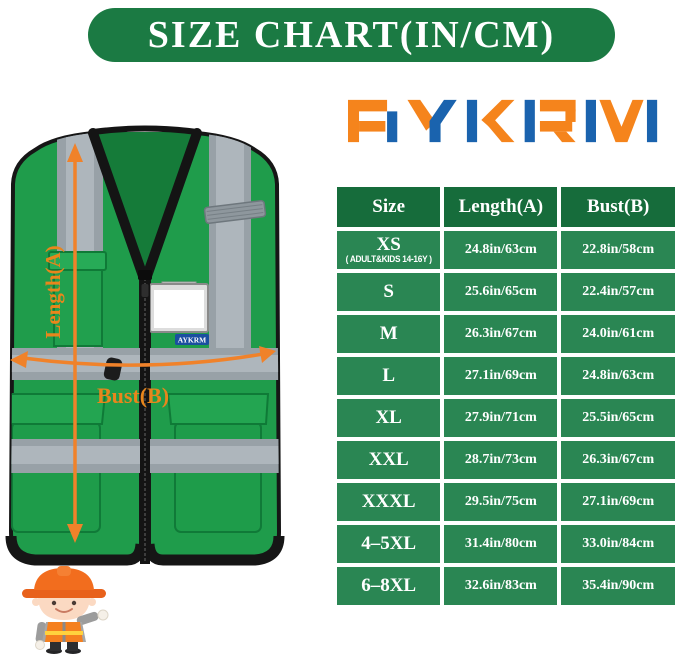  I want to click on size-value: 6–8XL, so click(389, 586).